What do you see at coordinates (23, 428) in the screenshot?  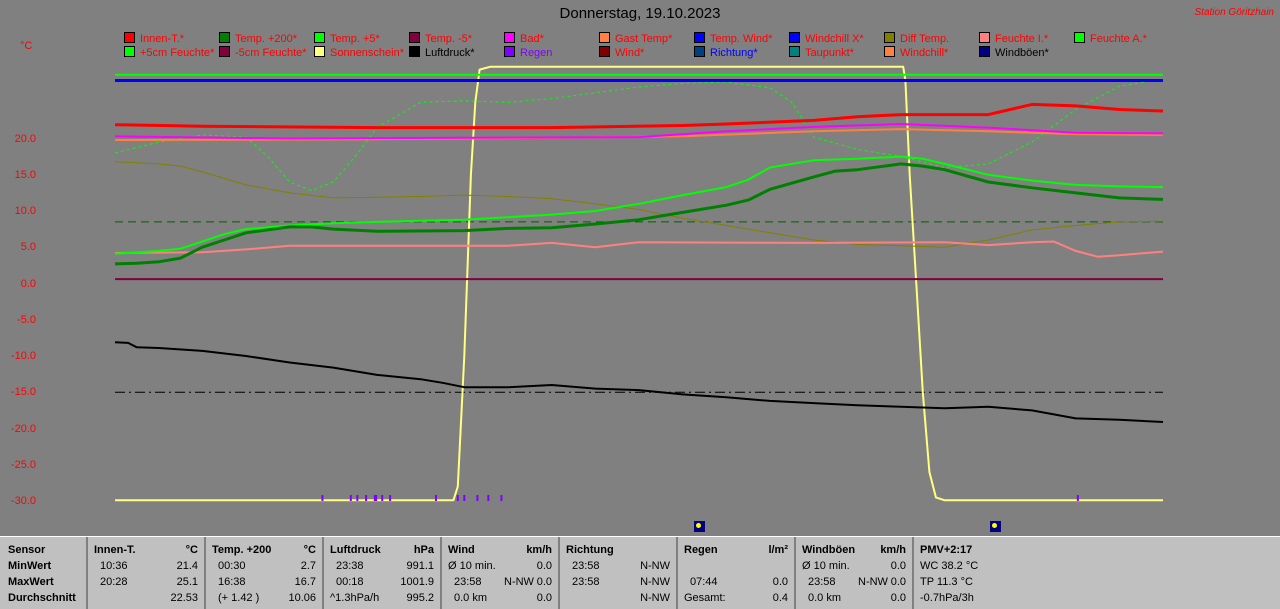 I see `y-tick-label: -20.0` at bounding box center [23, 428].